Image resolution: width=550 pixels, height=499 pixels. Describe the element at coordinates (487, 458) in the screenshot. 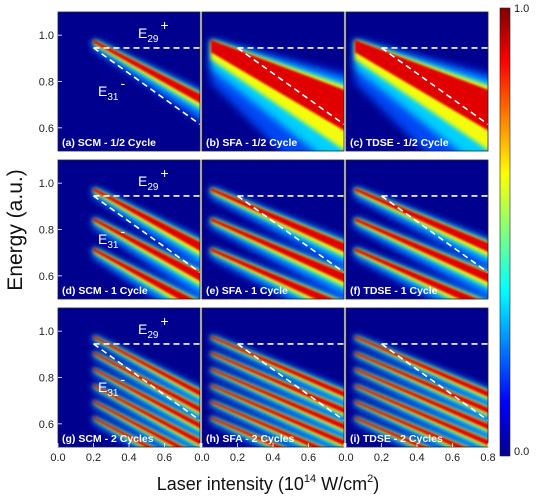

I see `x-tick-label: 0.8` at that location.